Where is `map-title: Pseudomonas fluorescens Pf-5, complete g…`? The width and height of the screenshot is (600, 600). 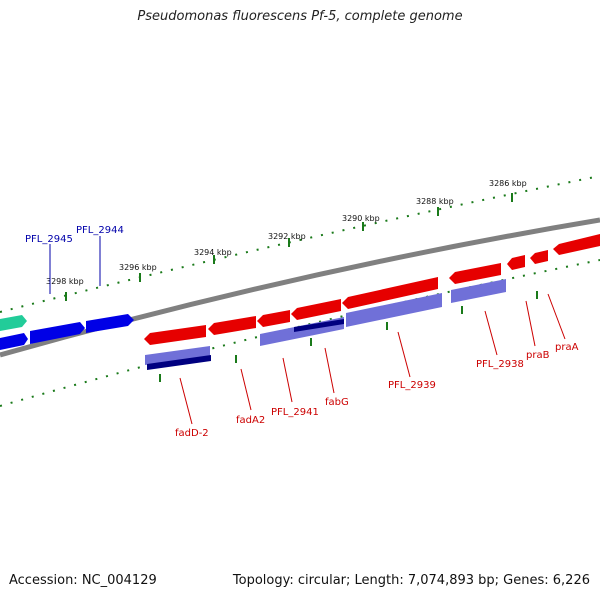 map-title: Pseudomonas fluorescens Pf-5, complete g… is located at coordinates (300, 16).